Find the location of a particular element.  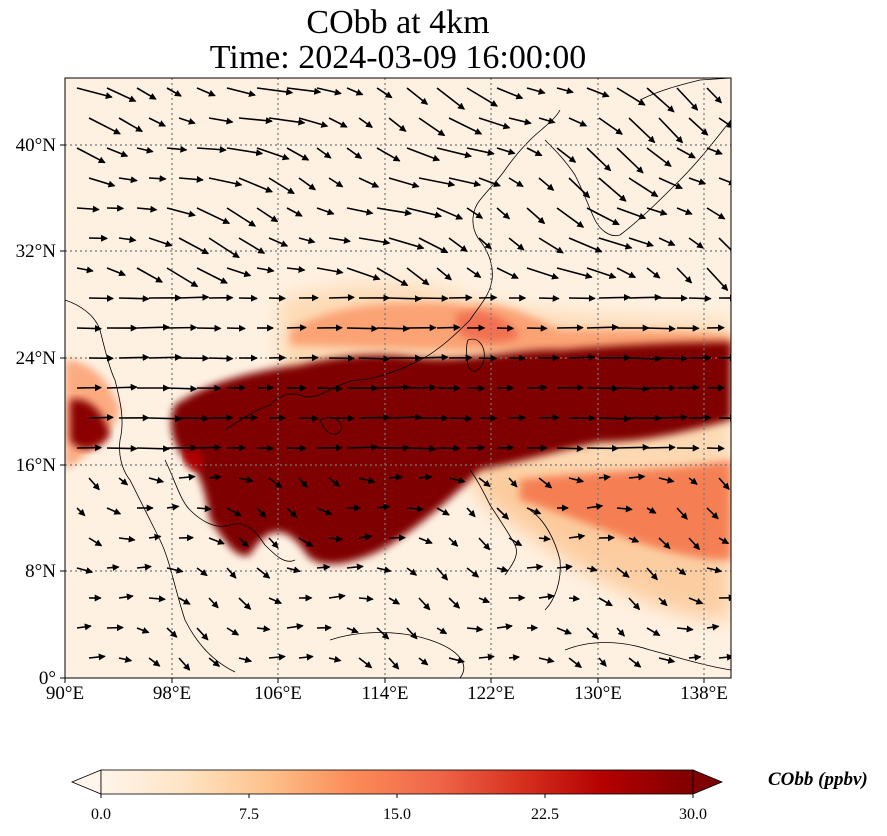

lat-tick-label: 32°N is located at coordinates (35, 251).